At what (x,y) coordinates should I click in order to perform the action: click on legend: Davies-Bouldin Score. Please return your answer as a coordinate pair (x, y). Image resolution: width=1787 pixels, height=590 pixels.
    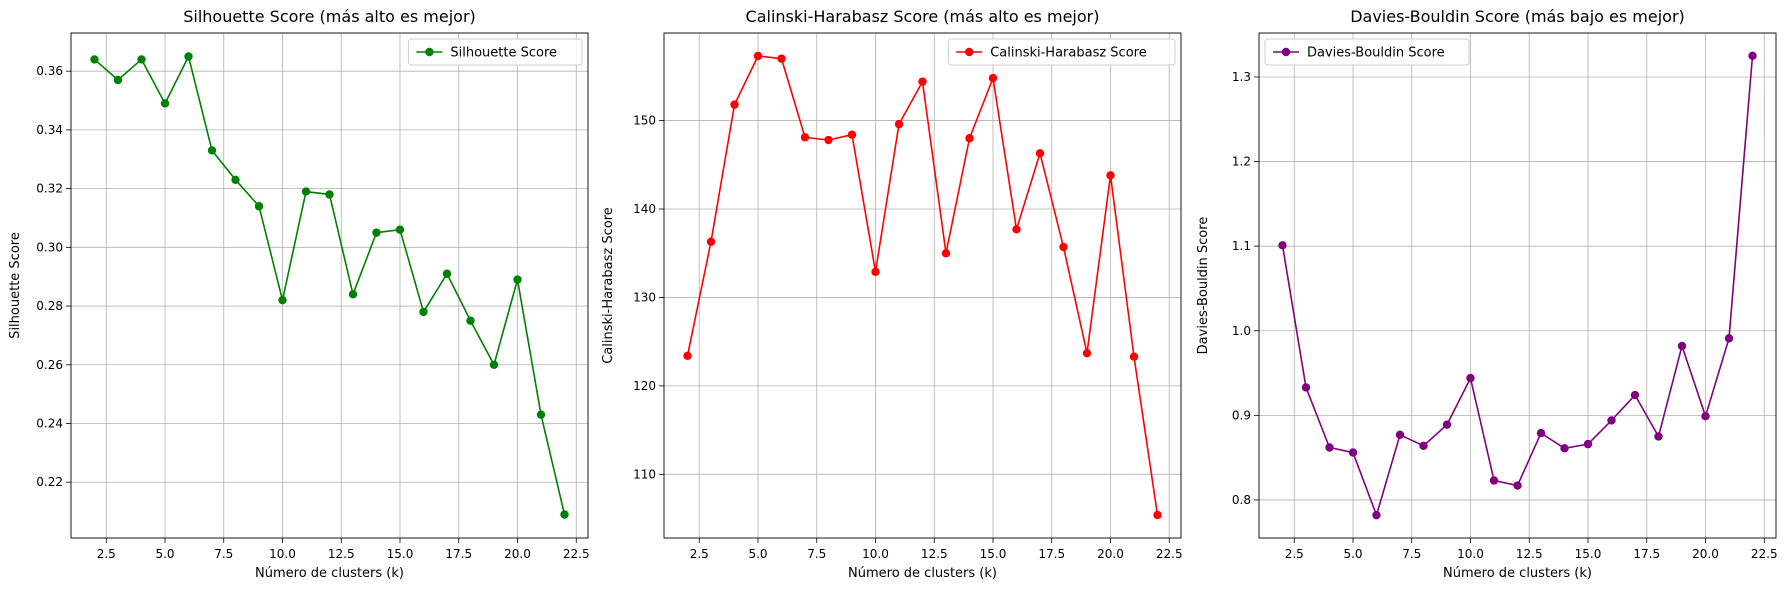
    Looking at the image, I should click on (1367, 52).